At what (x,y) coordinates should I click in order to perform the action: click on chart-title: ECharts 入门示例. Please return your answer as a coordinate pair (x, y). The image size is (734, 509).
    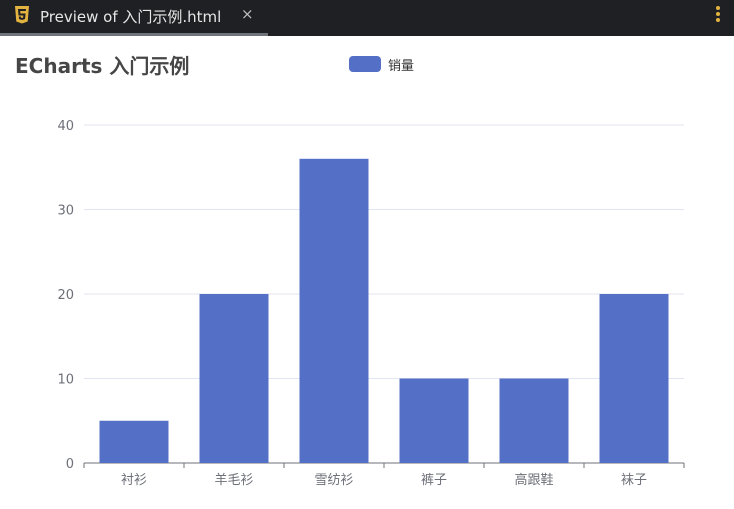
    Looking at the image, I should click on (102, 66).